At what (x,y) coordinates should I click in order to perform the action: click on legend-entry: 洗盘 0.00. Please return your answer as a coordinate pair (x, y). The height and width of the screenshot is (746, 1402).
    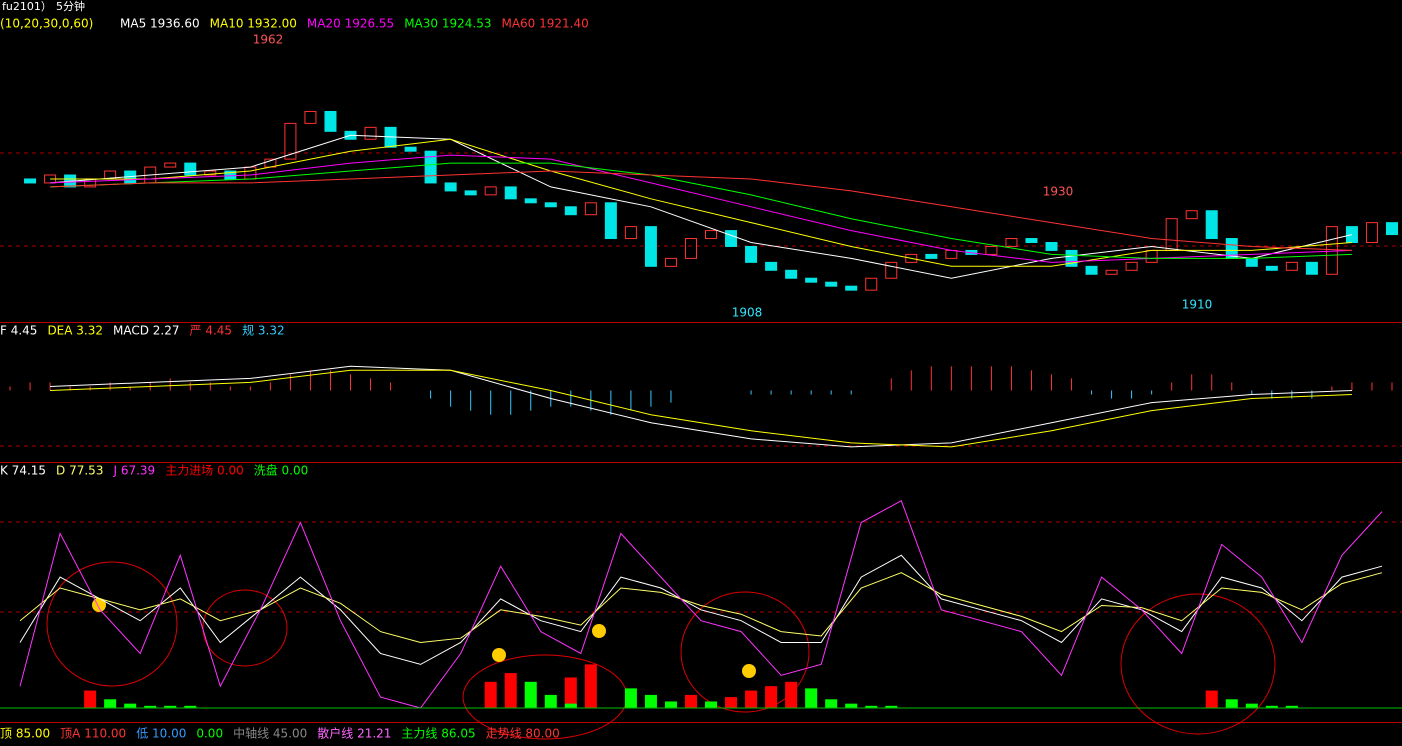
    Looking at the image, I should click on (281, 470).